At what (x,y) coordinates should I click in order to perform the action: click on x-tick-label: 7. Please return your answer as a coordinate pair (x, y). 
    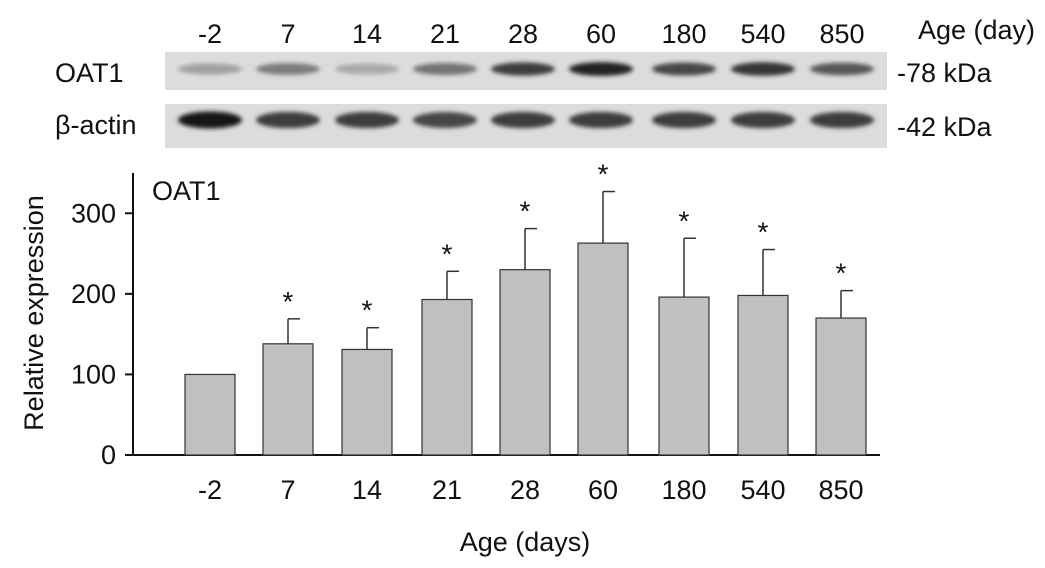
    Looking at the image, I should click on (287, 490).